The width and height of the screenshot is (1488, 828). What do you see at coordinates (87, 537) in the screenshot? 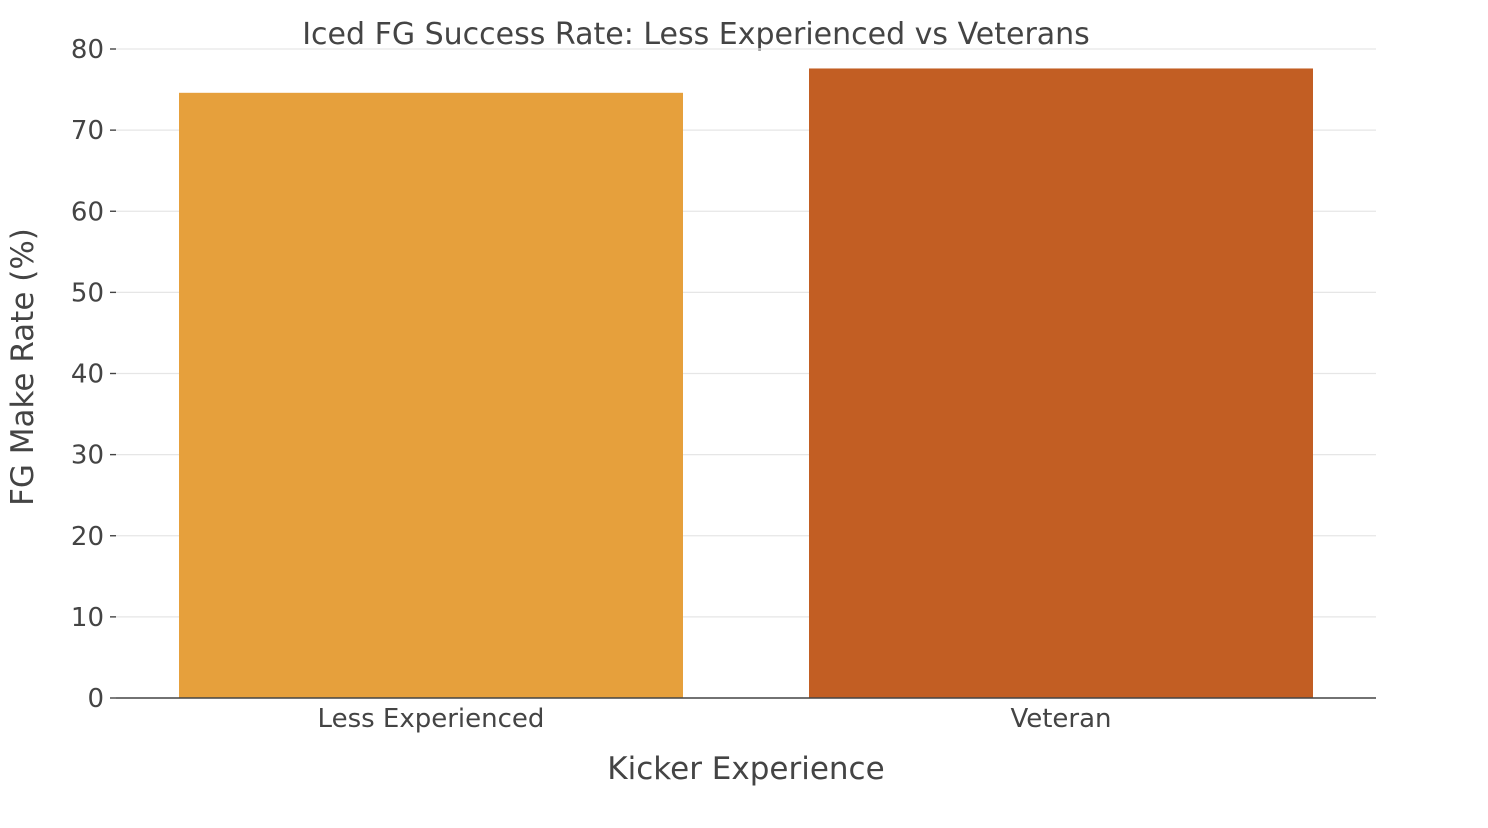
I see `y-tick-label: 20` at bounding box center [87, 537].